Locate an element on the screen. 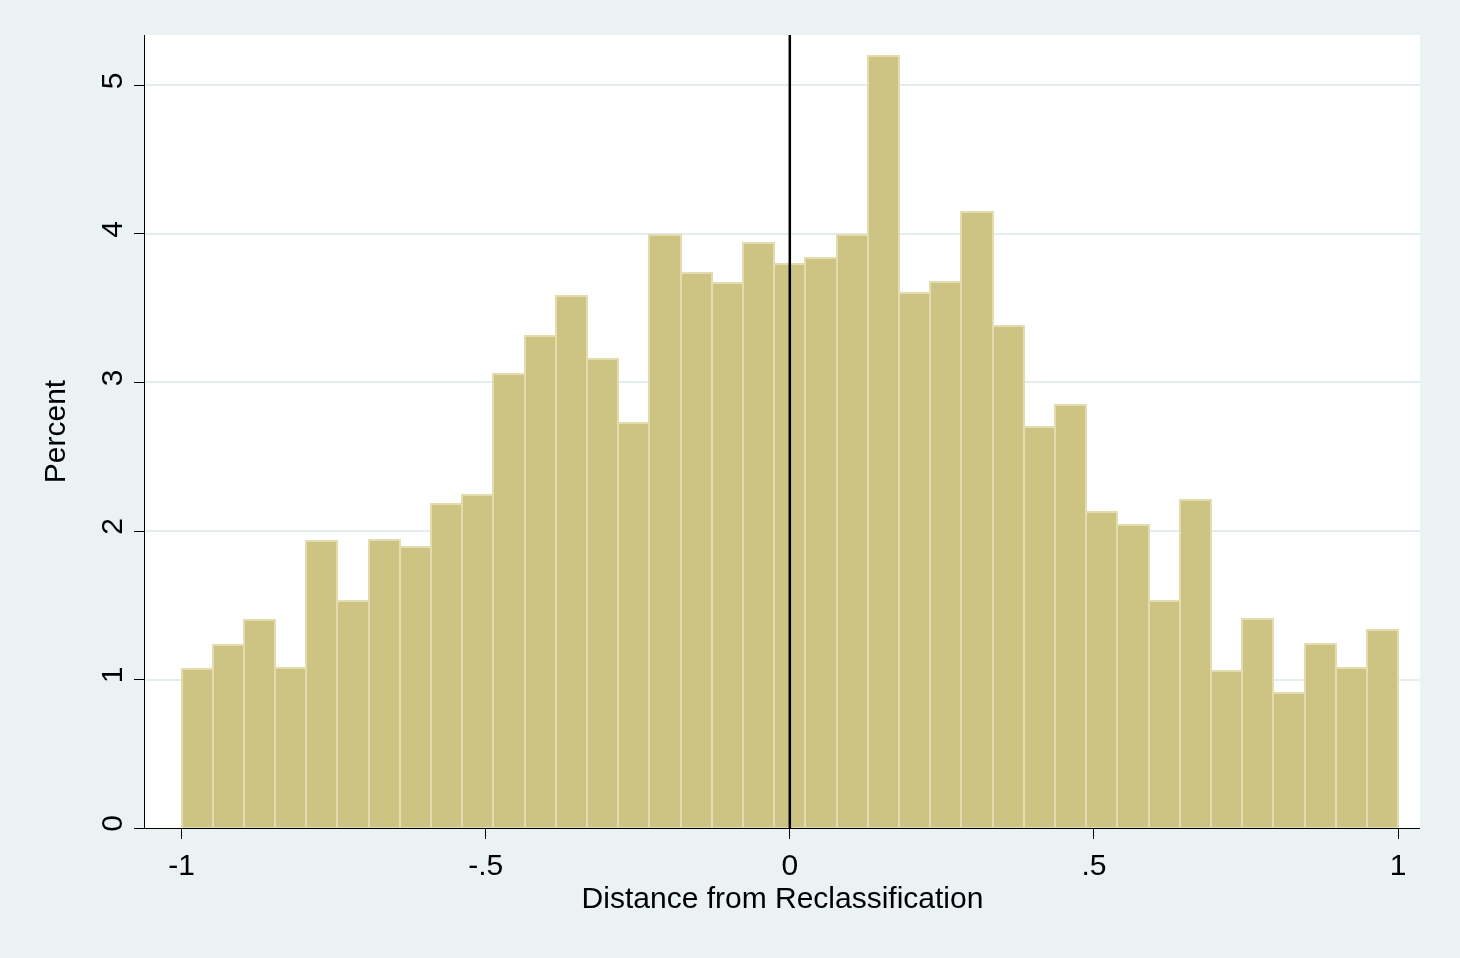 The image size is (1460, 958). x-tick-label: -.5 is located at coordinates (486, 864).